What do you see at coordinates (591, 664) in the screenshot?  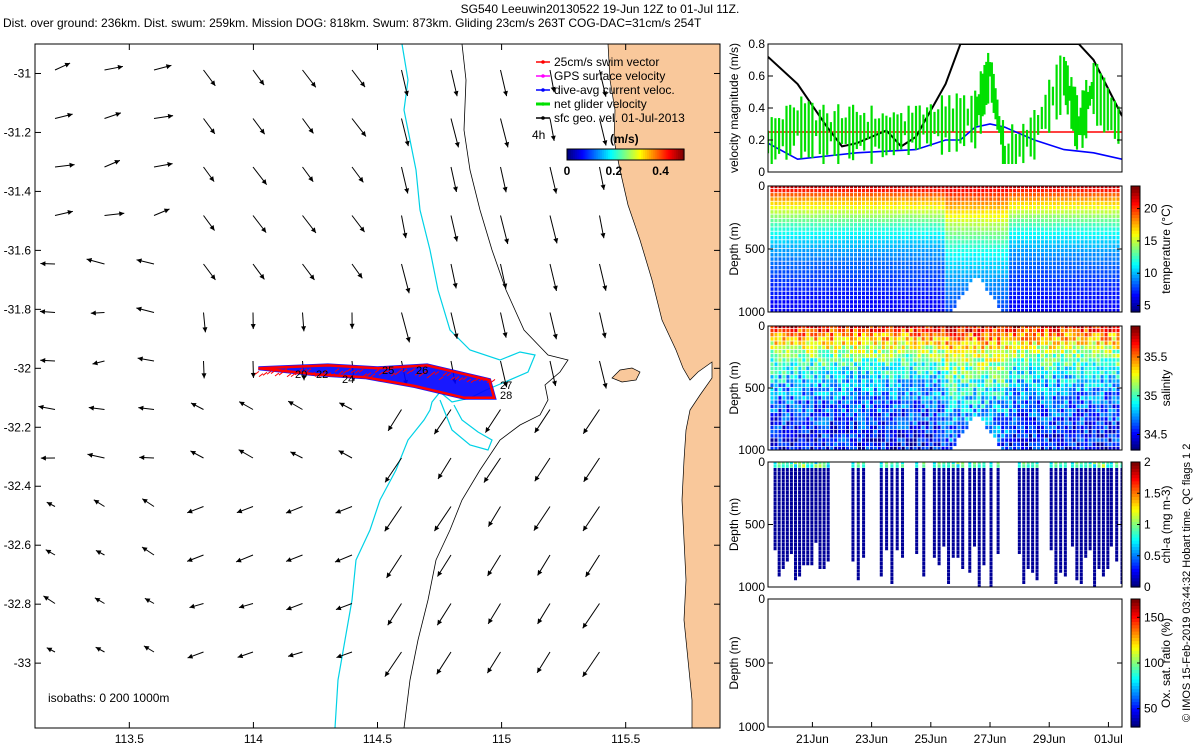 I see `velocity-arrow-shaft` at bounding box center [591, 664].